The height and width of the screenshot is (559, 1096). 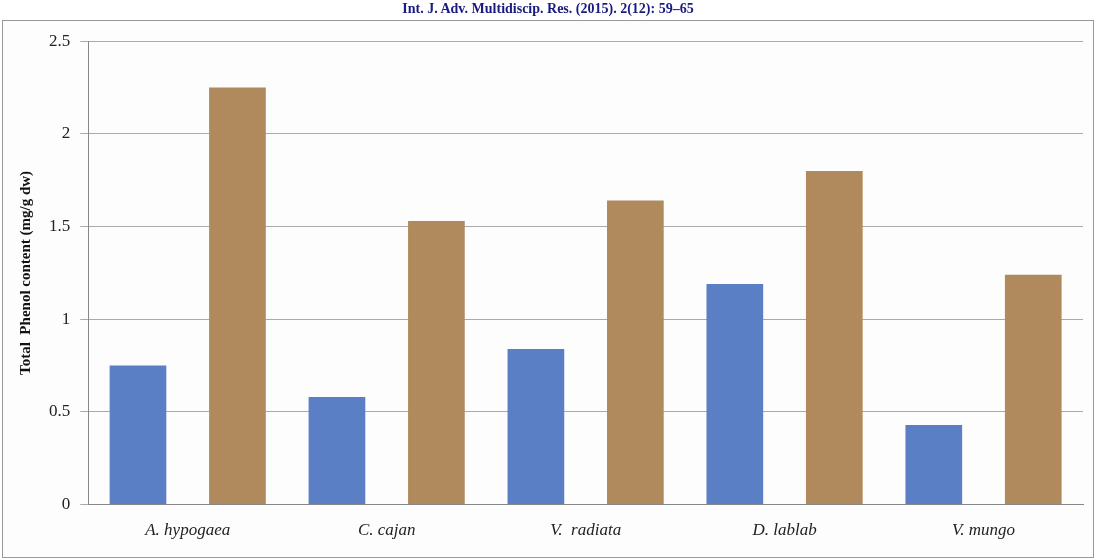 What do you see at coordinates (60, 411) in the screenshot?
I see `y-tick-label: 0.5` at bounding box center [60, 411].